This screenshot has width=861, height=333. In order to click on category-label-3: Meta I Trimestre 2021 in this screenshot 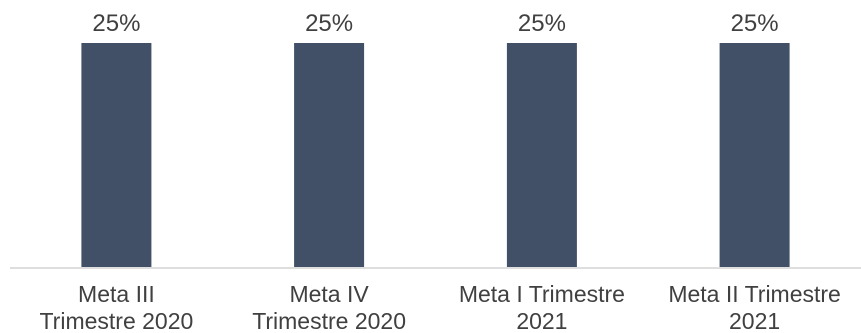, I will do `click(542, 307)`.